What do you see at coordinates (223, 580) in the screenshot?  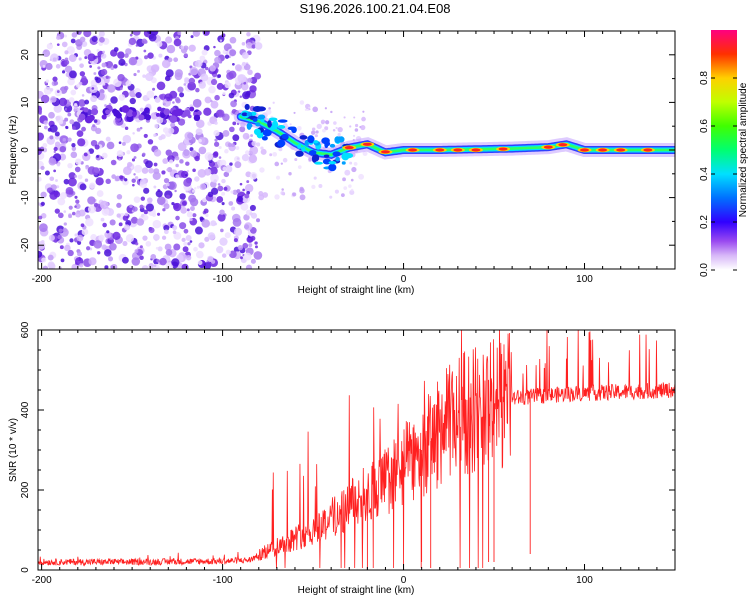 I see `snr-xtick-label: -100` at bounding box center [223, 580].